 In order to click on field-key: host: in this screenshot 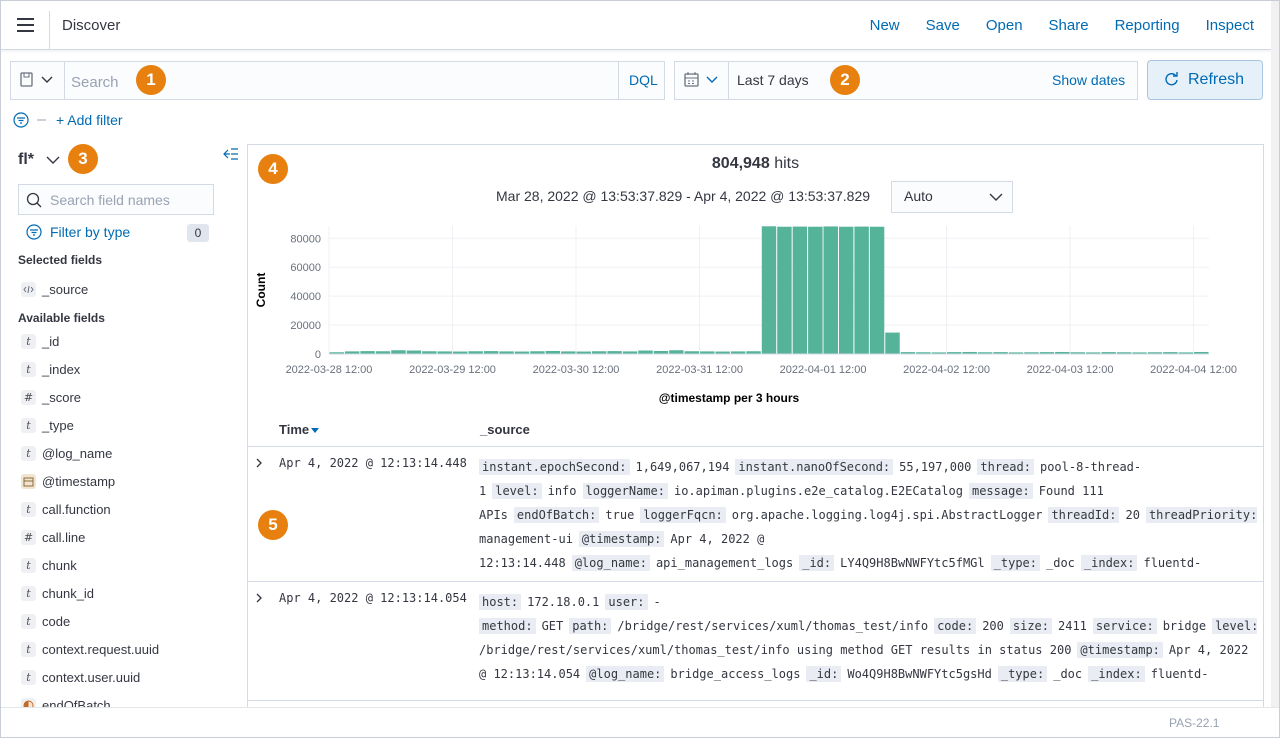, I will do `click(500, 602)`.